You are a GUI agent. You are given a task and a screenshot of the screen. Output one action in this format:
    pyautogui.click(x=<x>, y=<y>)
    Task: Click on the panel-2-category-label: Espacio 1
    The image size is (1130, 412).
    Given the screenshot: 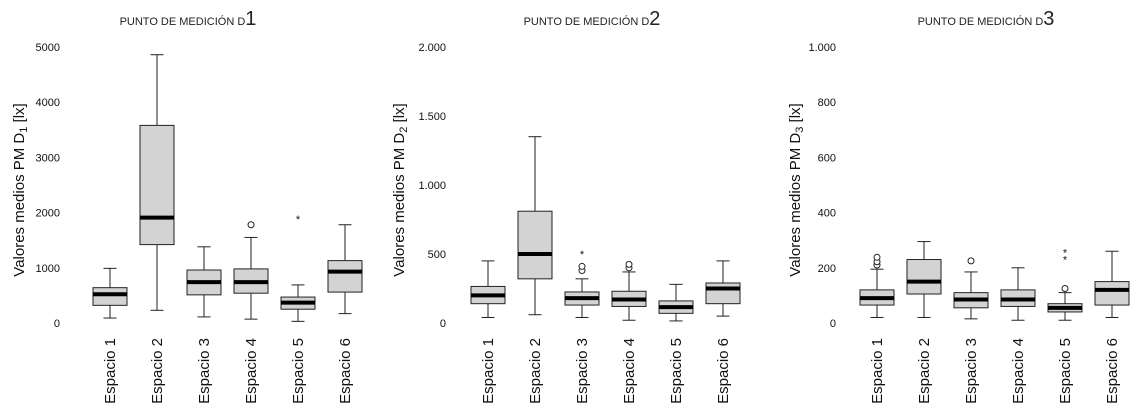 What is the action you would take?
    pyautogui.click(x=488, y=371)
    